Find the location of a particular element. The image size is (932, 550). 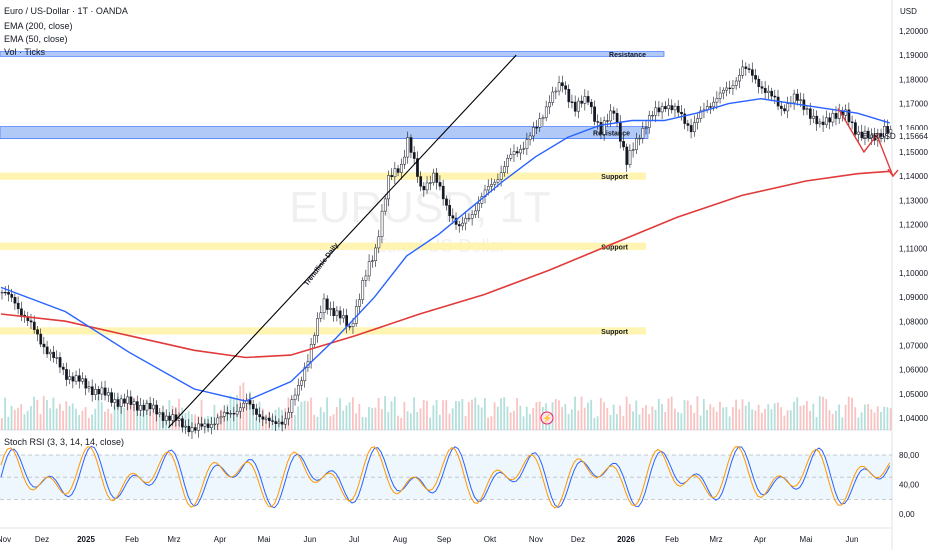

resistance-zone is located at coordinates (332, 54).